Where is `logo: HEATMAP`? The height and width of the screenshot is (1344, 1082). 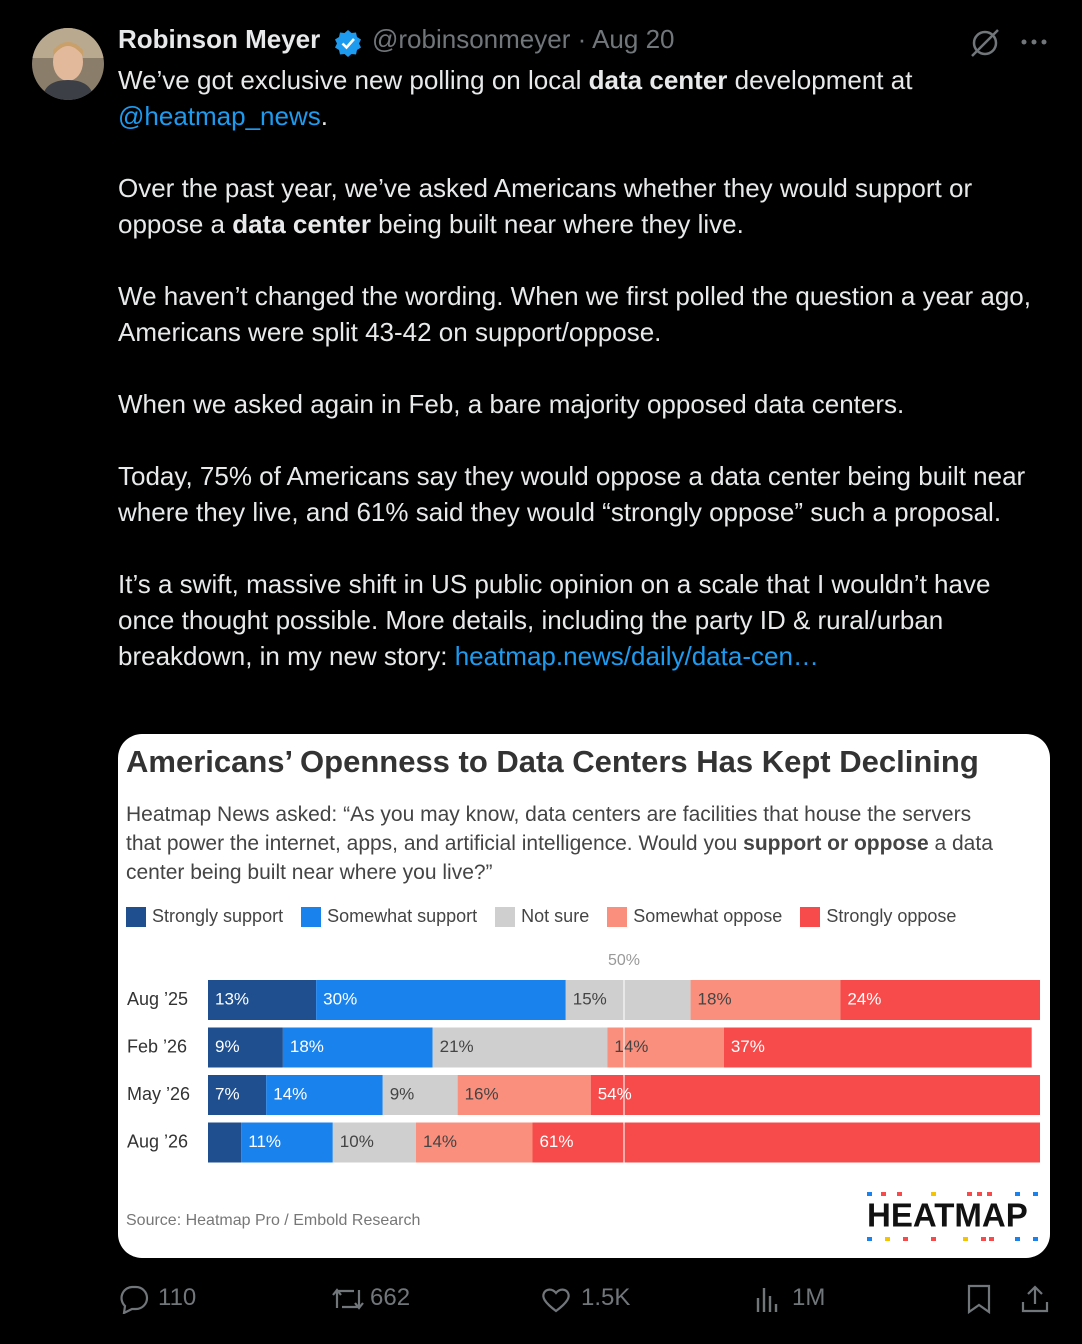
logo: HEATMAP is located at coordinates (952, 1216).